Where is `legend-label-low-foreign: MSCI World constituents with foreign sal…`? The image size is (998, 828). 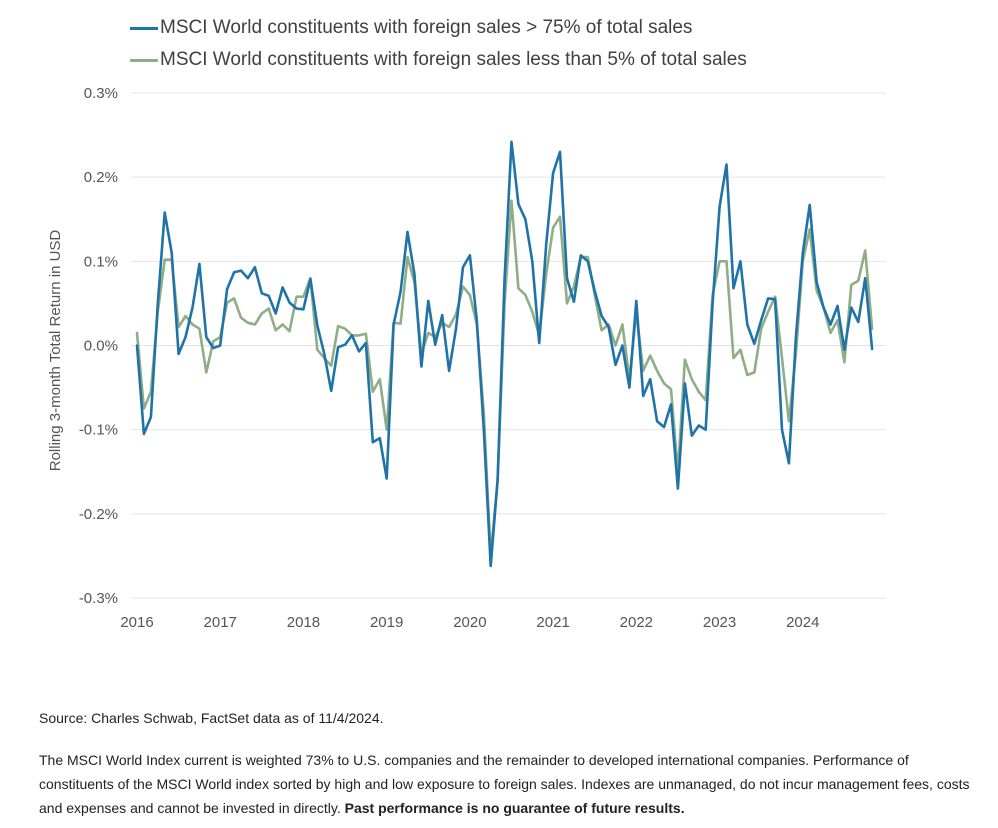
legend-label-low-foreign: MSCI World constituents with foreign sal… is located at coordinates (453, 59).